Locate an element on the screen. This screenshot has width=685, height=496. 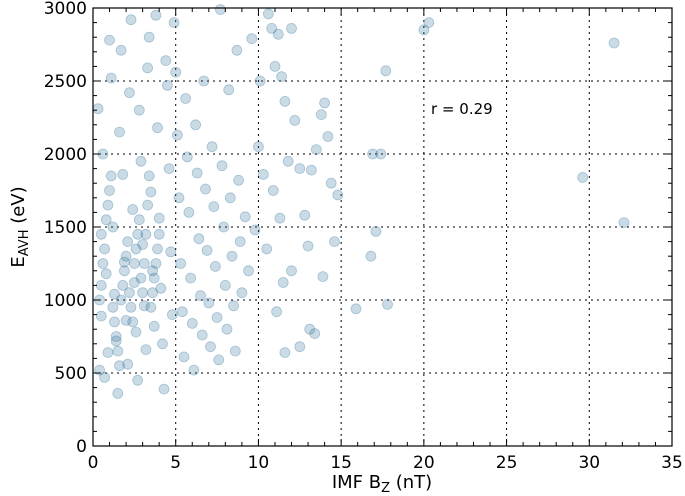
y-tick-label-5: 2500 is located at coordinates (65, 82).